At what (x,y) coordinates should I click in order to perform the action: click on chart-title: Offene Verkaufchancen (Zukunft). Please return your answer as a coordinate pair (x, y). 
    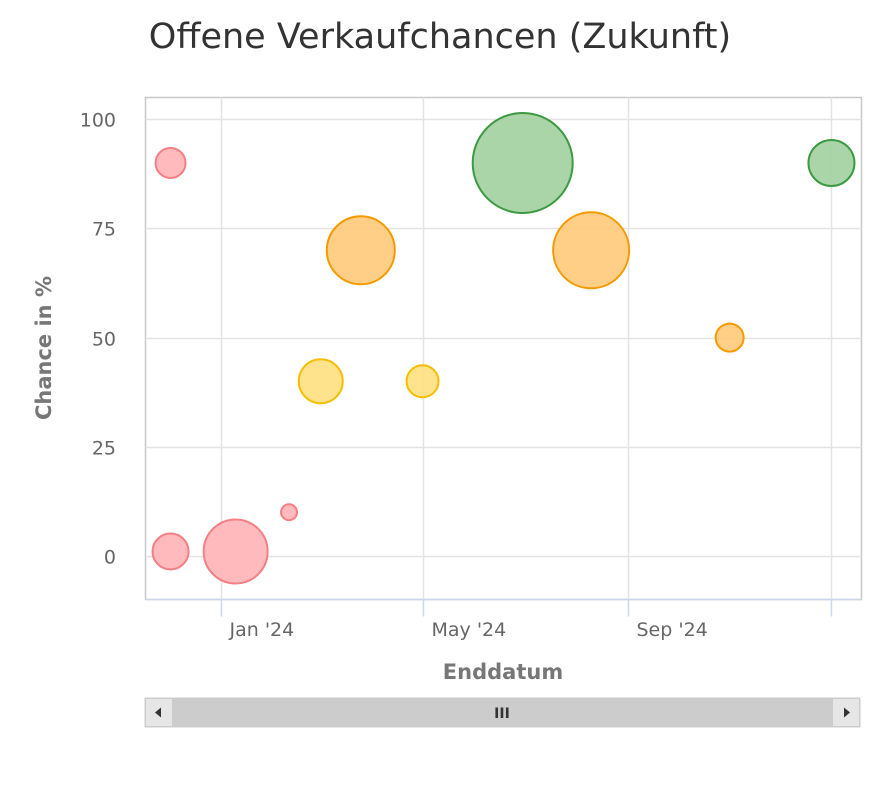
    Looking at the image, I should click on (440, 37).